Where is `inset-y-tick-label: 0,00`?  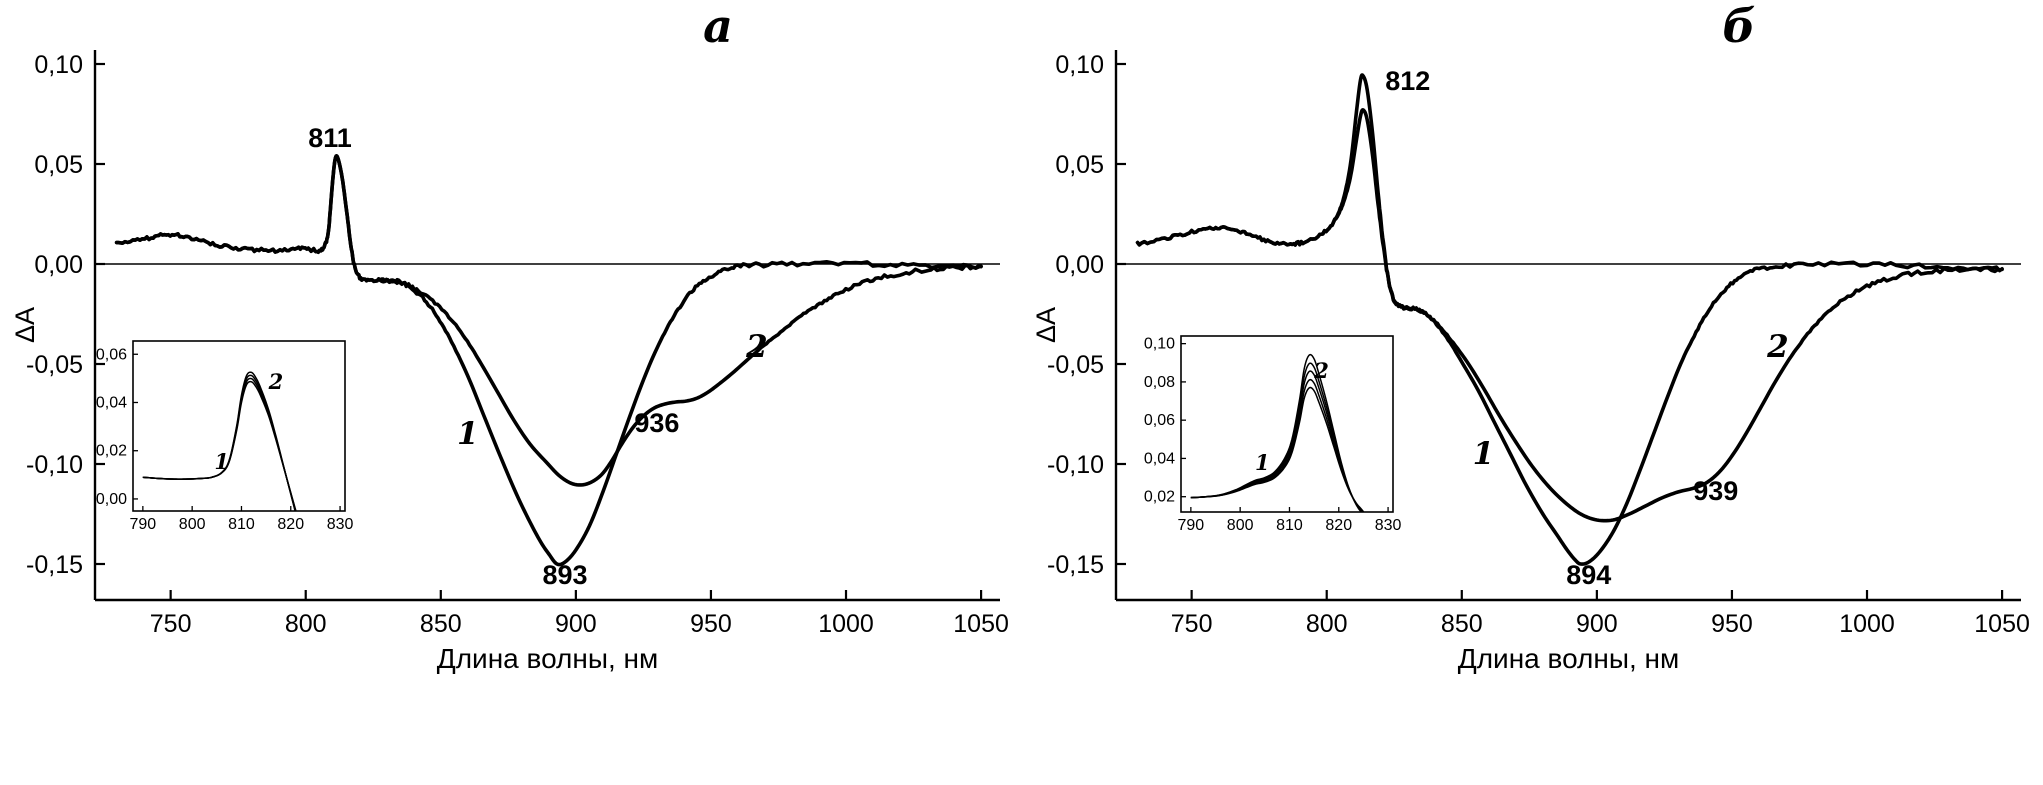 inset-y-tick-label: 0,00 is located at coordinates (111, 499).